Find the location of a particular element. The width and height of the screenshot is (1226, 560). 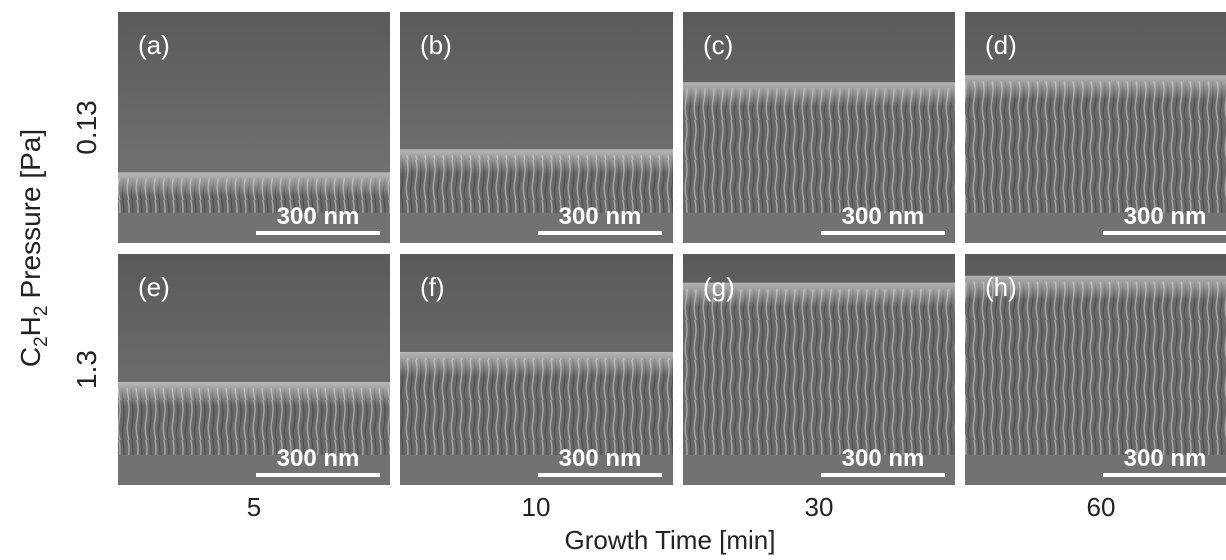

column-label: 30 is located at coordinates (819, 507).